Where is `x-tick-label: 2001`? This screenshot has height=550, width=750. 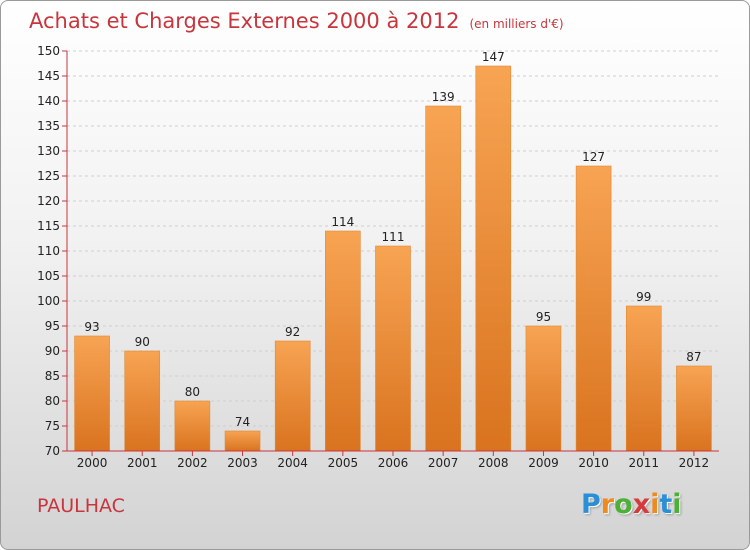
x-tick-label: 2001 is located at coordinates (142, 463).